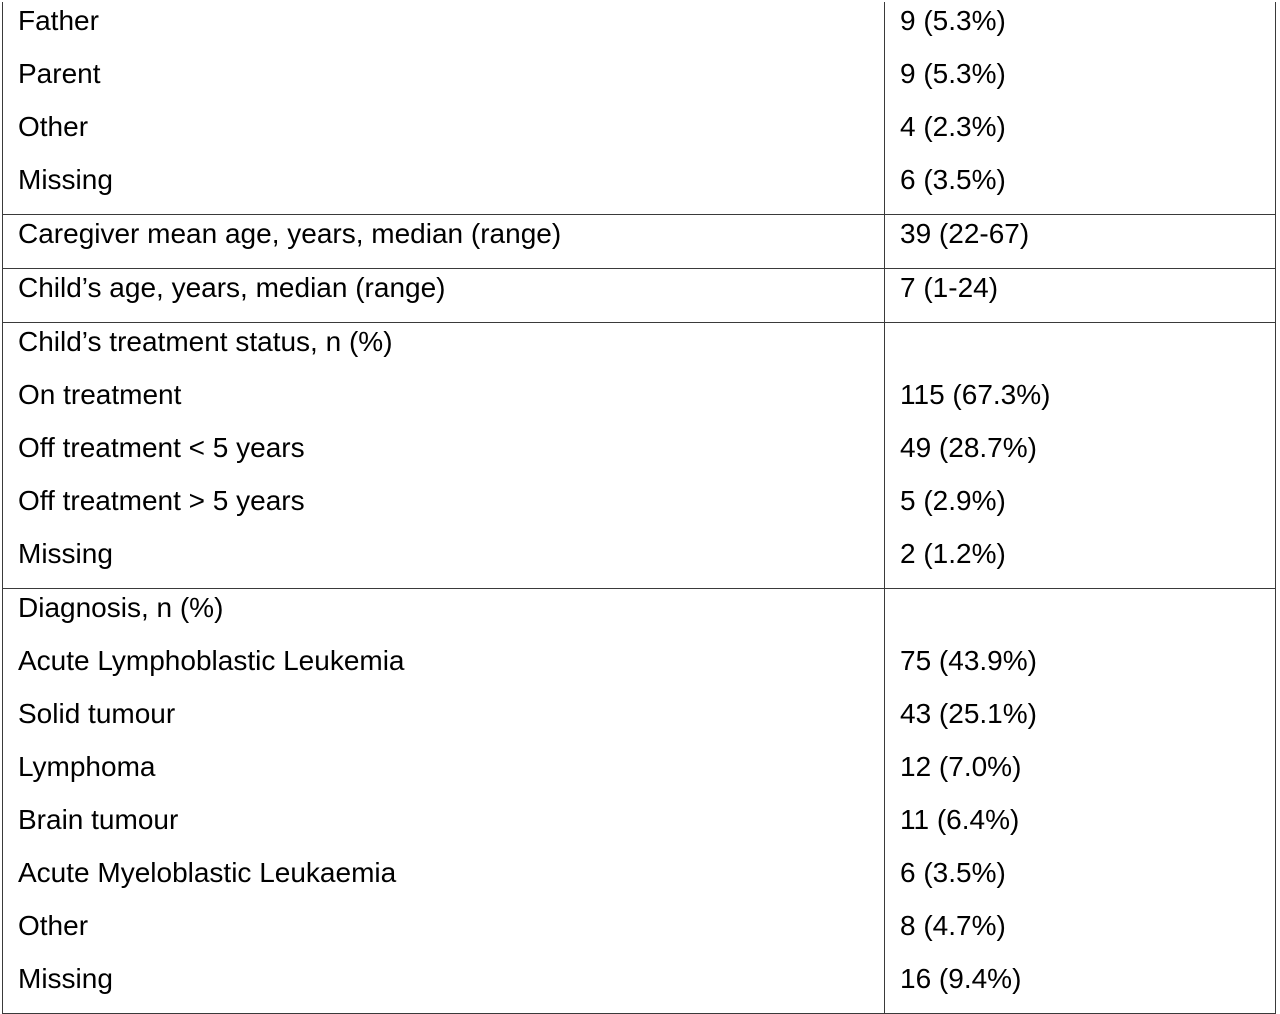 The width and height of the screenshot is (1280, 1014). Describe the element at coordinates (639, 28) in the screenshot. I see `table-row: Father 9 (5.3%)` at that location.